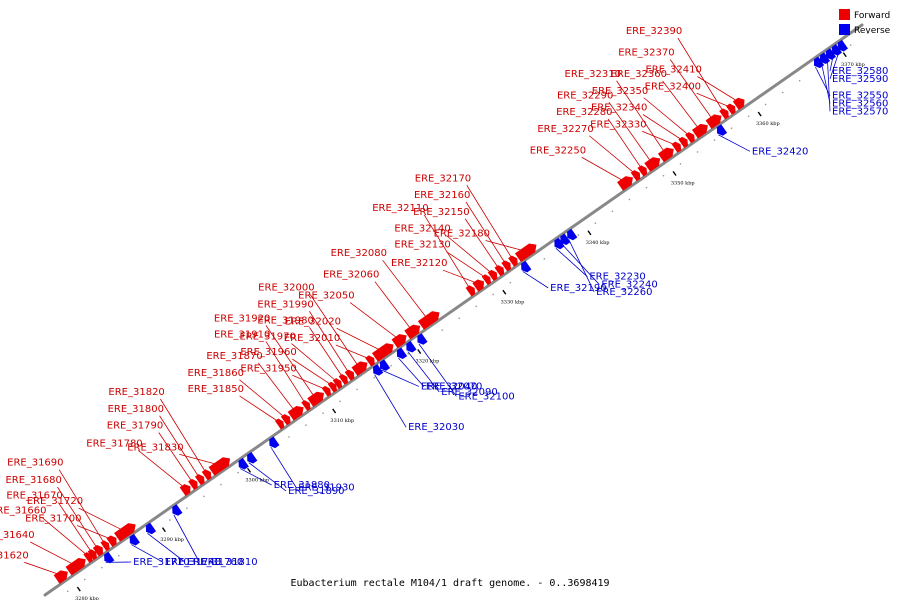 This screenshot has height=600, width=900. I want to click on reverse-gene-label: ERE_32040, so click(449, 386).